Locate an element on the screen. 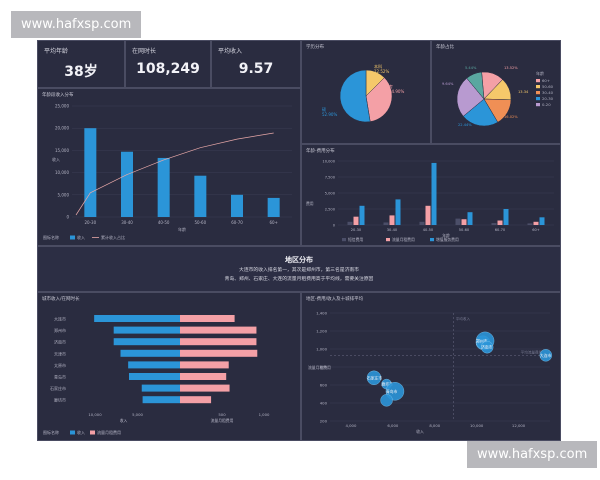 This screenshot has height=480, width=600. age-expense-title: 年龄-费用分布 is located at coordinates (320, 151).